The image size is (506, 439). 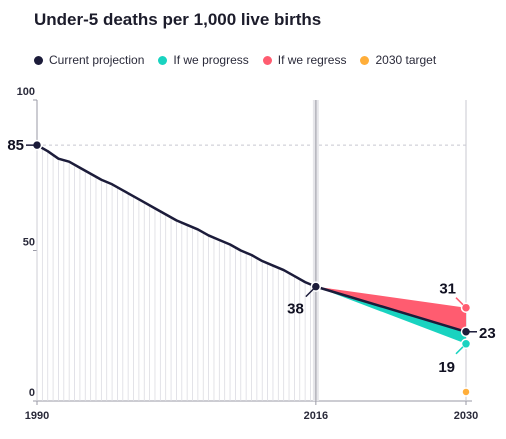 I want to click on legend-label-if-we-progress: If we progress, so click(x=211, y=60).